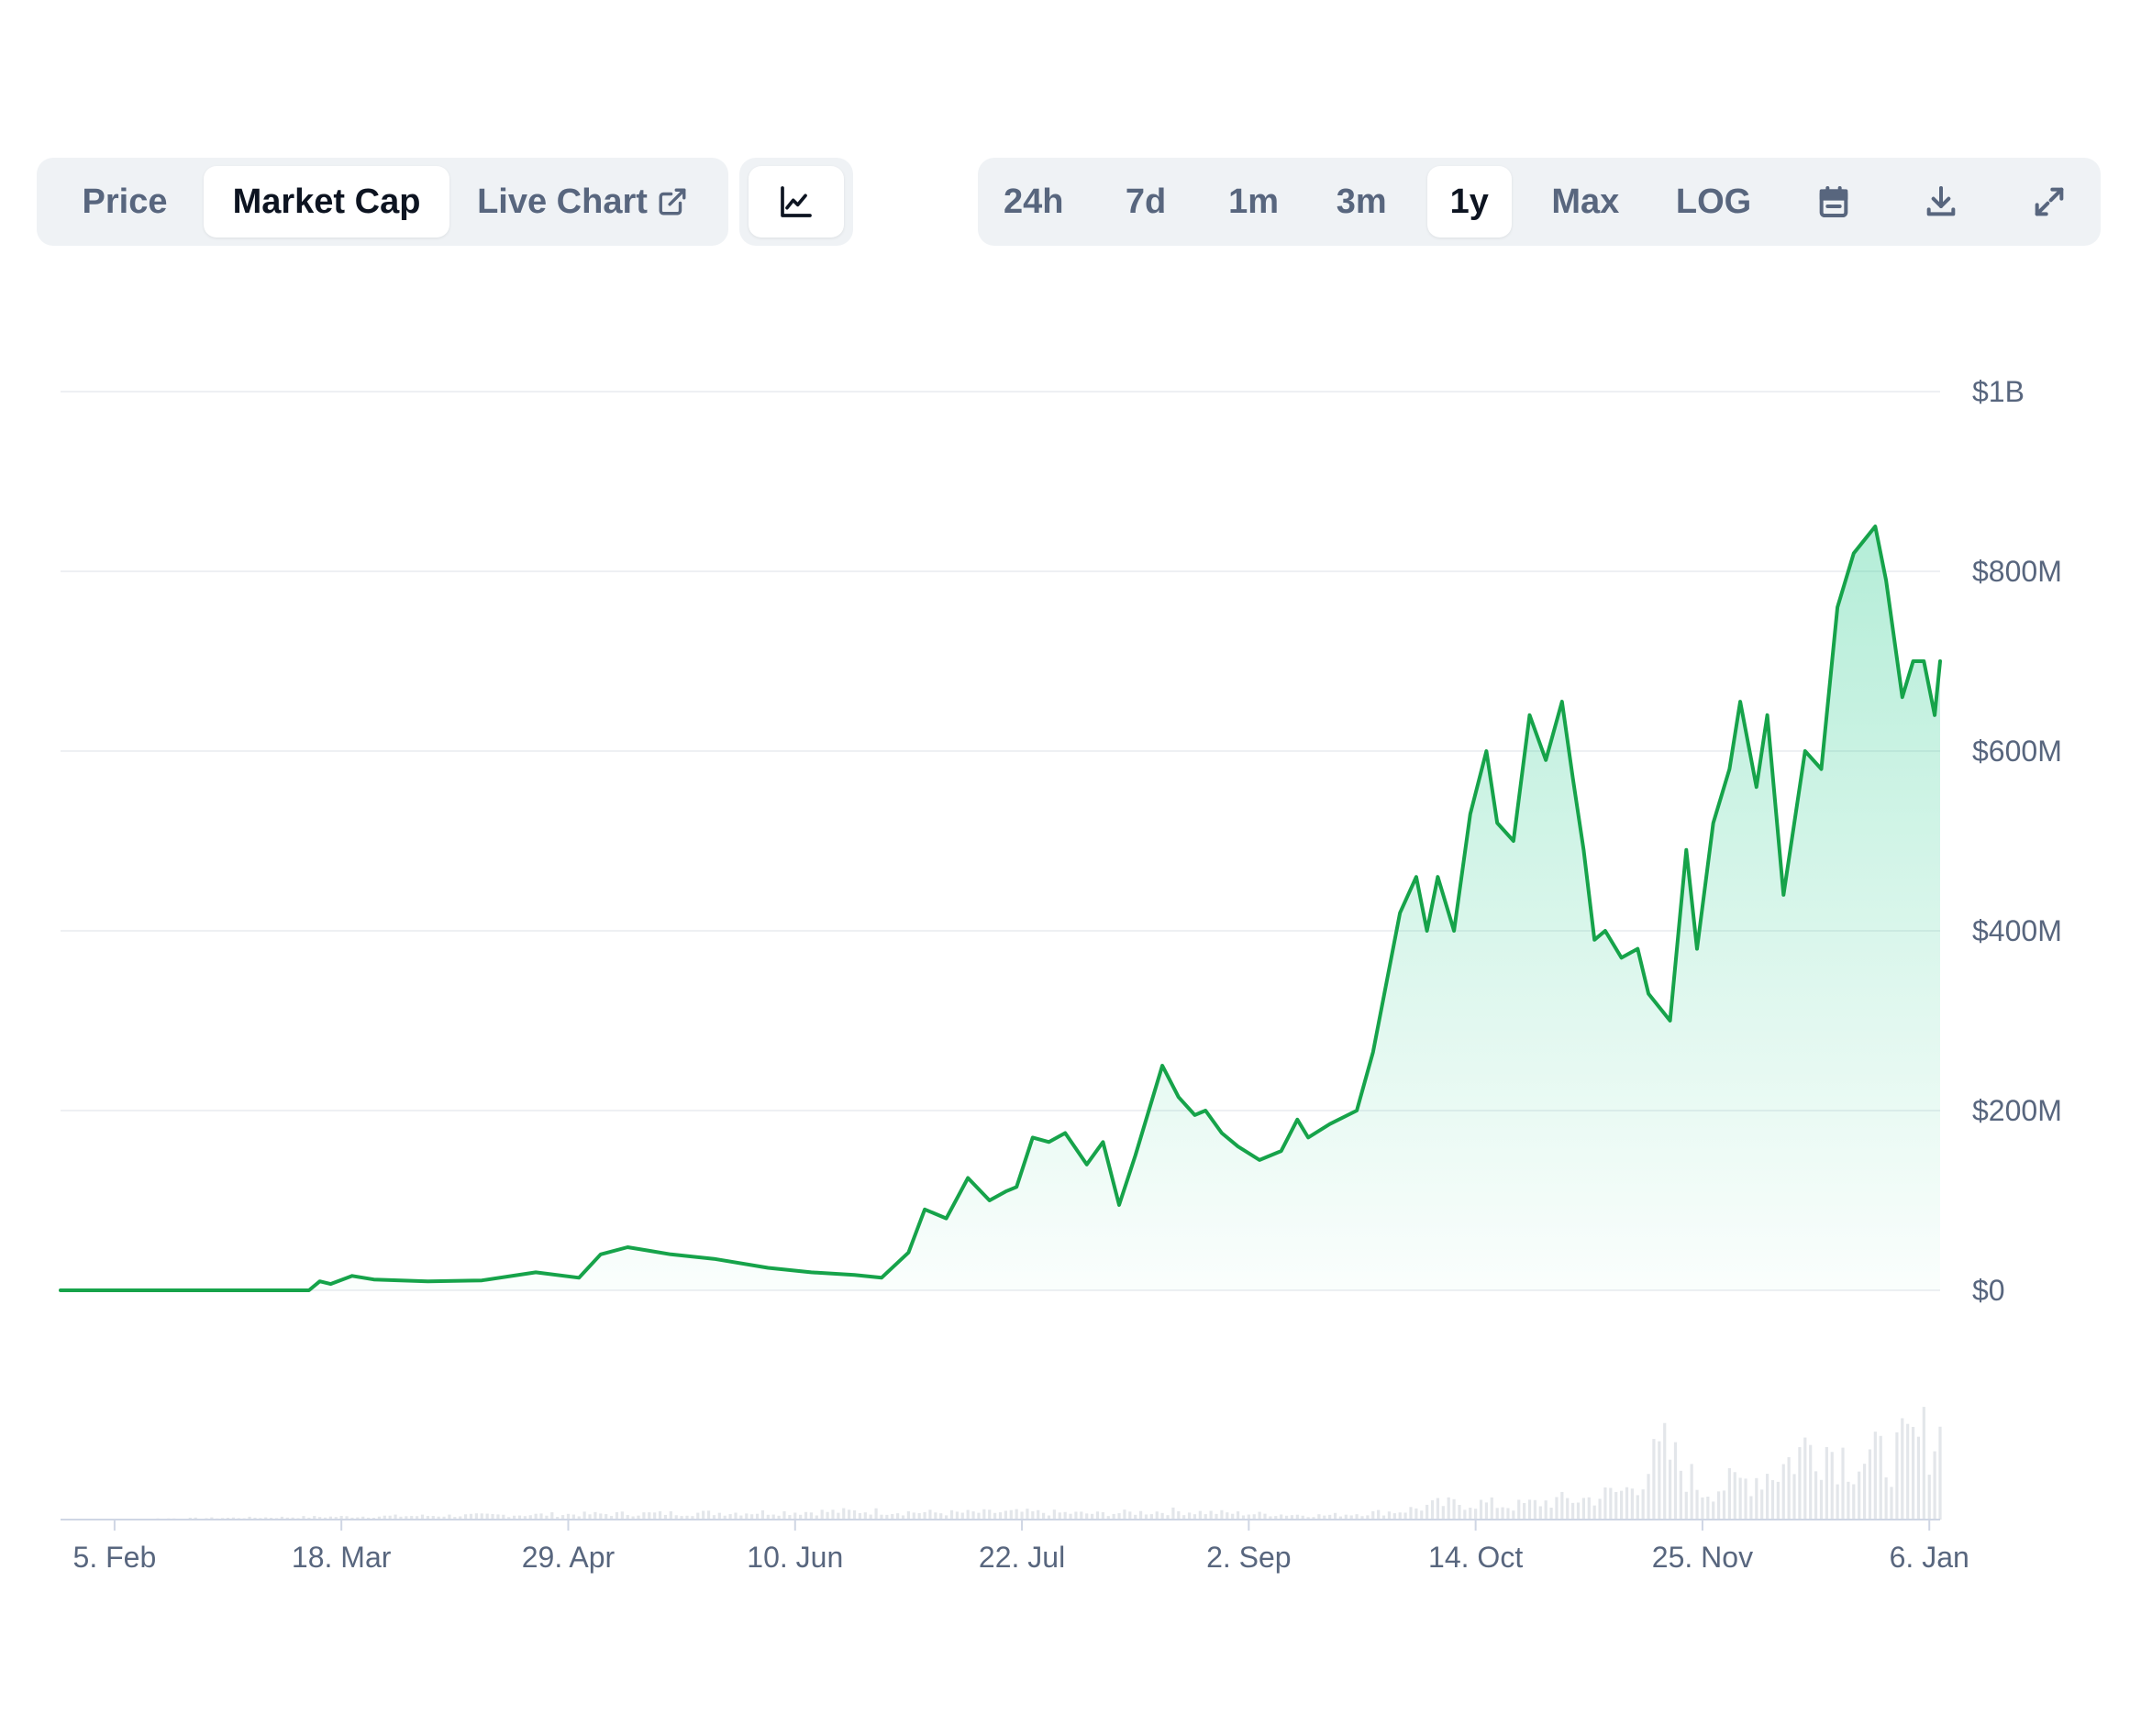 Image resolution: width=2141 pixels, height=1736 pixels. What do you see at coordinates (115, 1557) in the screenshot?
I see `x-tick-label: 5. Feb` at bounding box center [115, 1557].